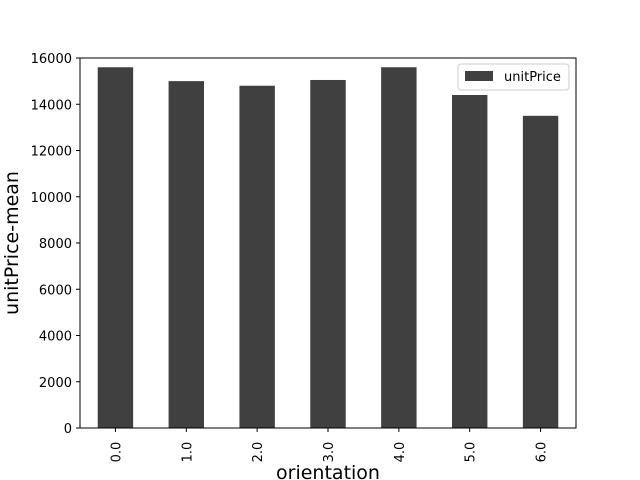  What do you see at coordinates (51, 198) in the screenshot?
I see `y-tick-label: 10000` at bounding box center [51, 198].